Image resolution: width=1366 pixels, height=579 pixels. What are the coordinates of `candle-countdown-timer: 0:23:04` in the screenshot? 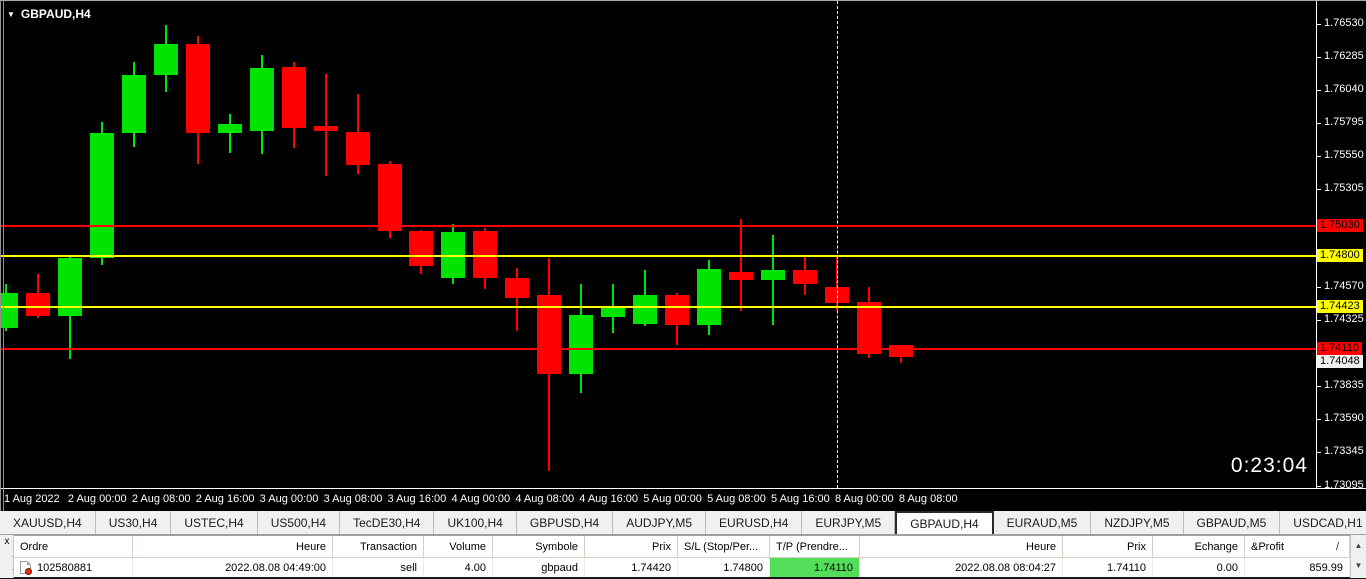 It's located at (1269, 465).